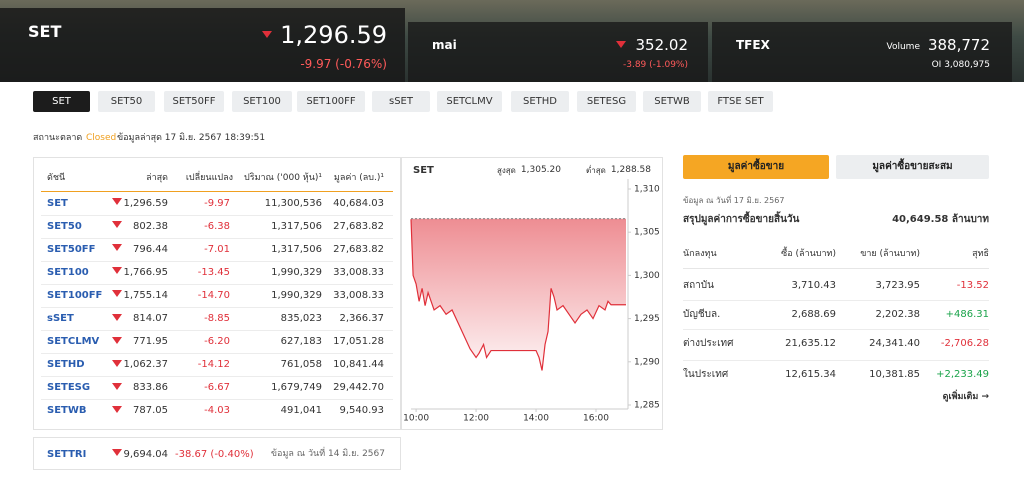  What do you see at coordinates (862, 52) in the screenshot?
I see `banner-panel` at bounding box center [862, 52].